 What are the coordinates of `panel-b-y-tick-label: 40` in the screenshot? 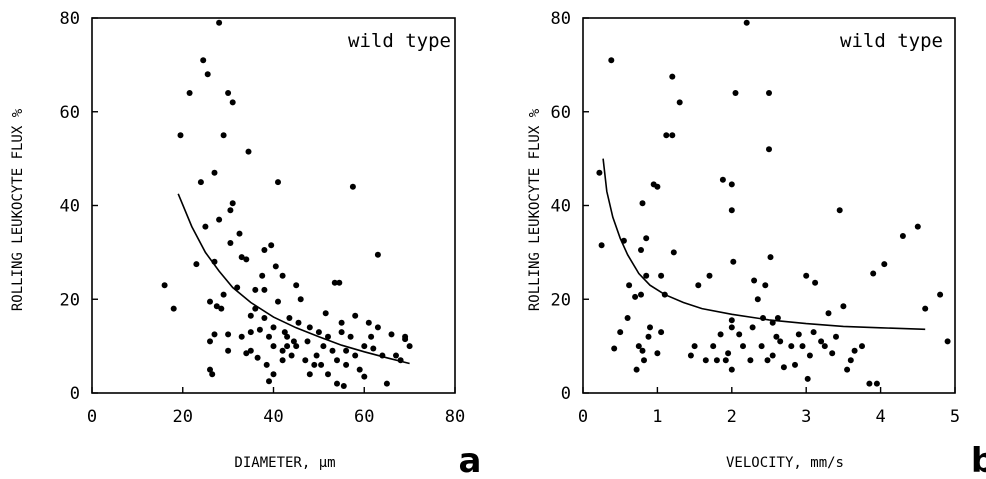 It's located at (561, 207).